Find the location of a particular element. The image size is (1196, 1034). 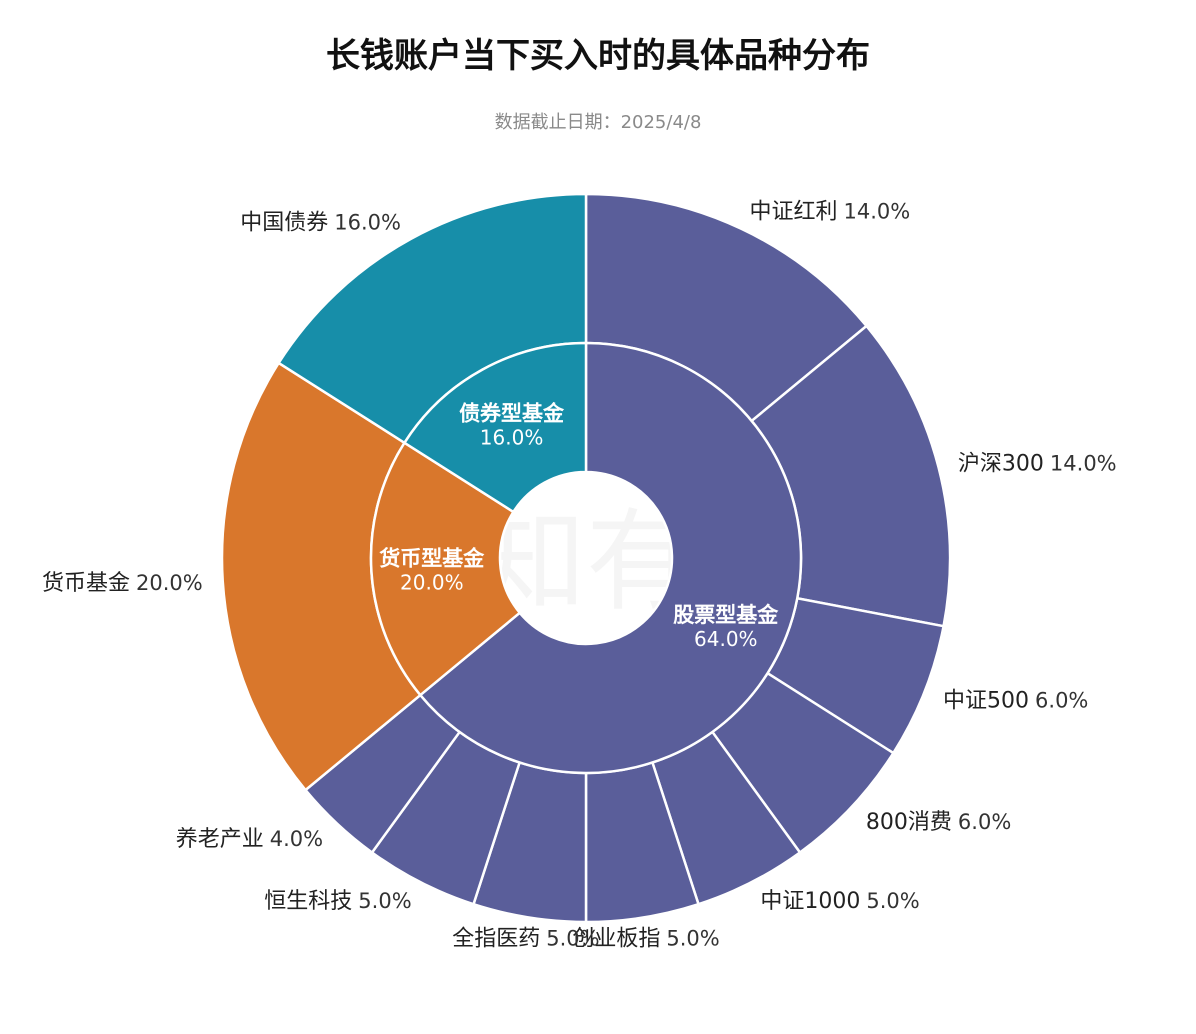

outer-label-name: 恒生科技 is located at coordinates (308, 901).